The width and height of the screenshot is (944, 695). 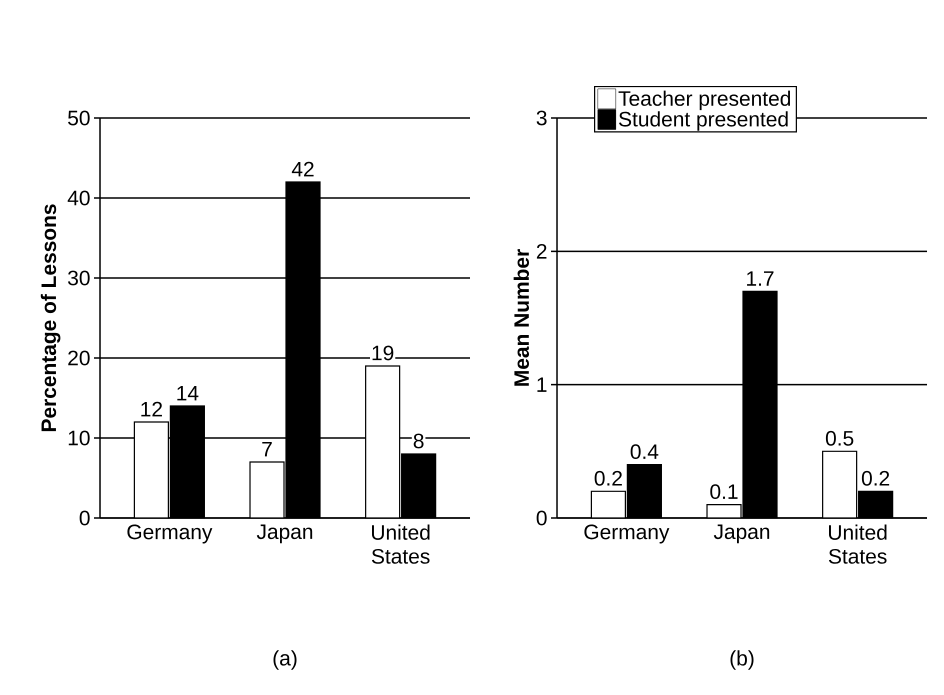 I want to click on data-label: 0.4, so click(x=644, y=452).